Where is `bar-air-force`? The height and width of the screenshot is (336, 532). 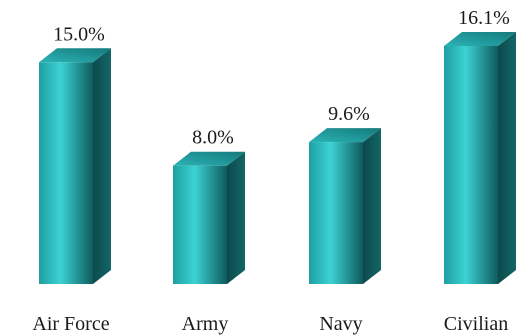
bar-air-force is located at coordinates (75, 166).